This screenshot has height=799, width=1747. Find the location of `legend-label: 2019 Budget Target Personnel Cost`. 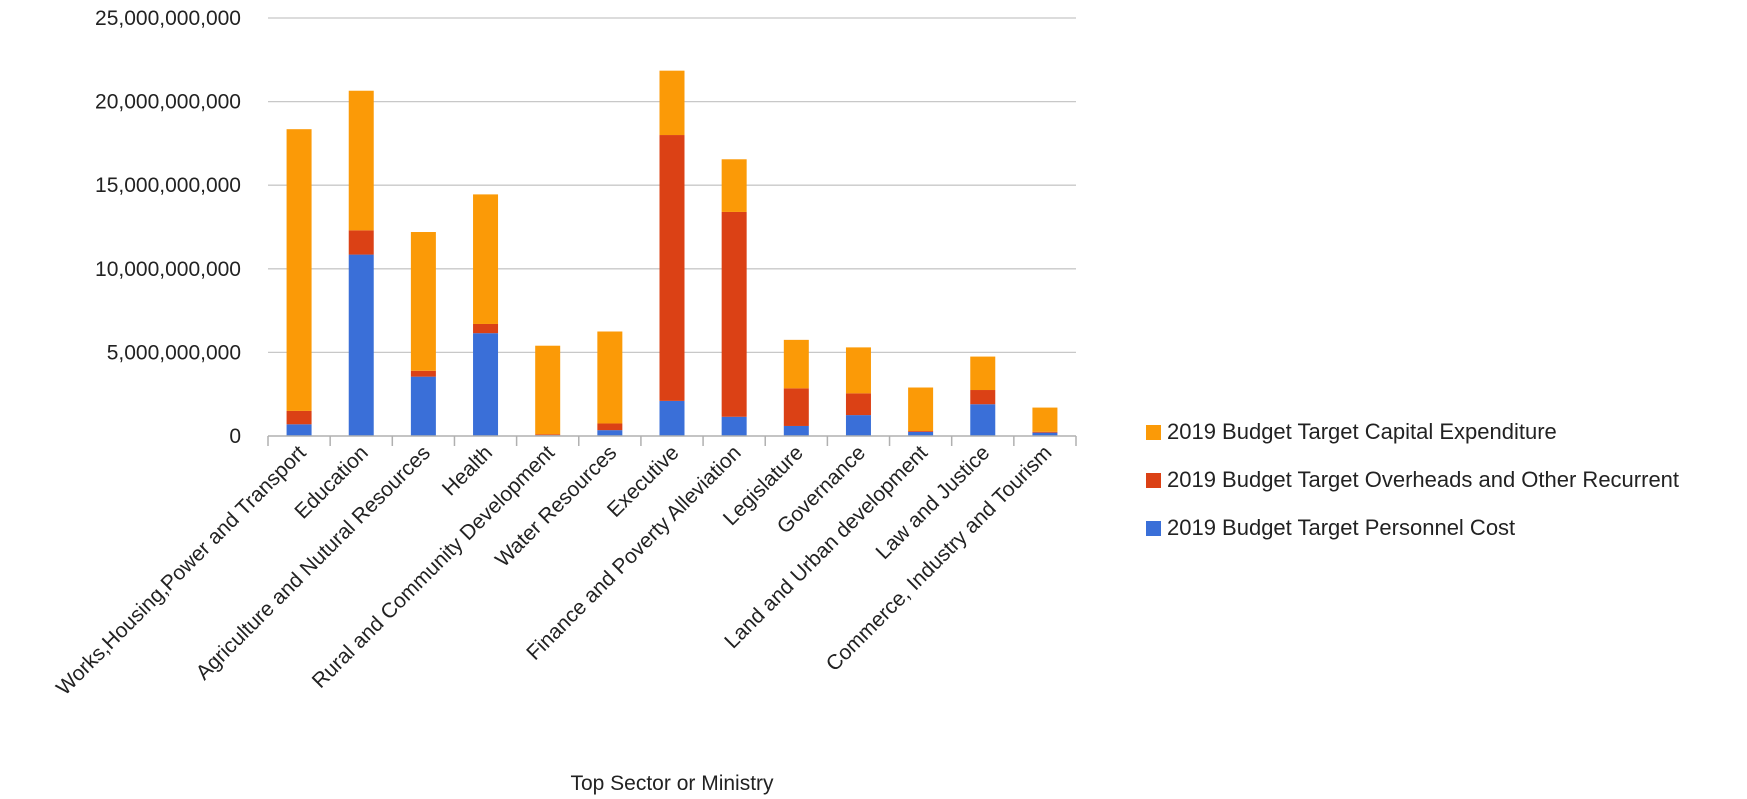

legend-label: 2019 Budget Target Personnel Cost is located at coordinates (1341, 527).